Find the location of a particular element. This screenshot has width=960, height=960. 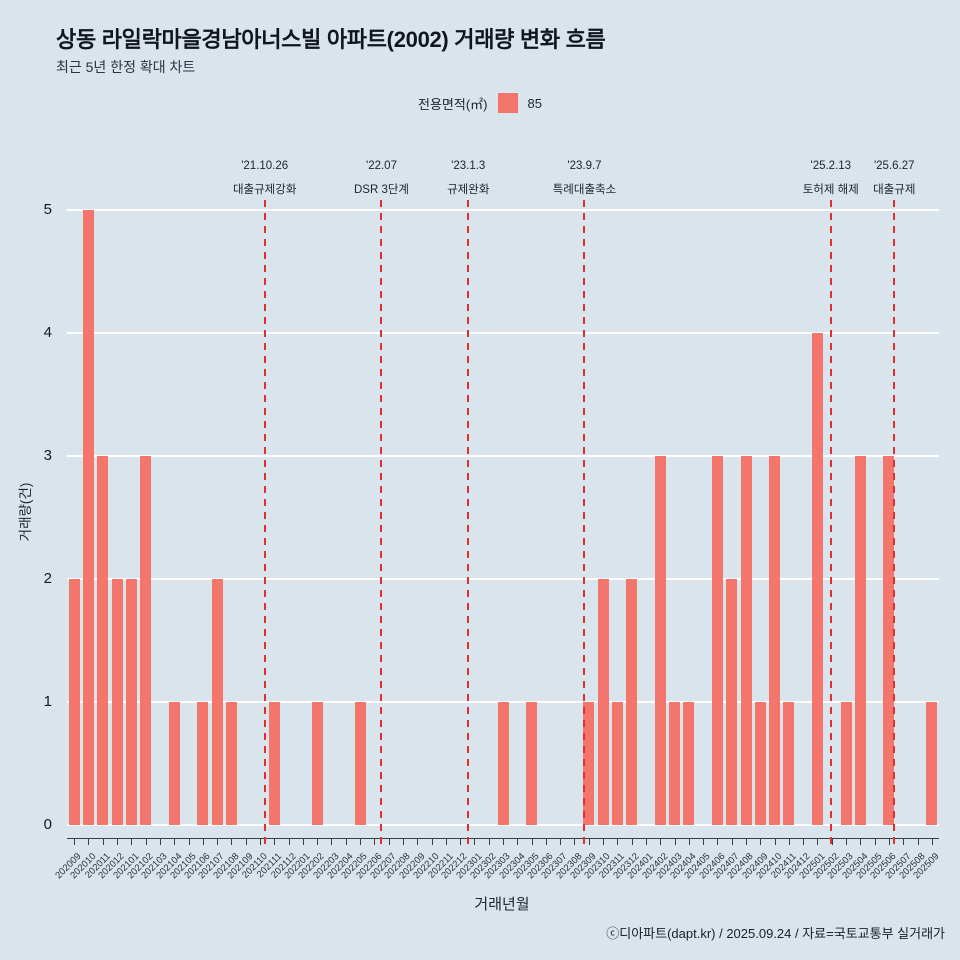

event-label-6: 대출규제 is located at coordinates (894, 190).